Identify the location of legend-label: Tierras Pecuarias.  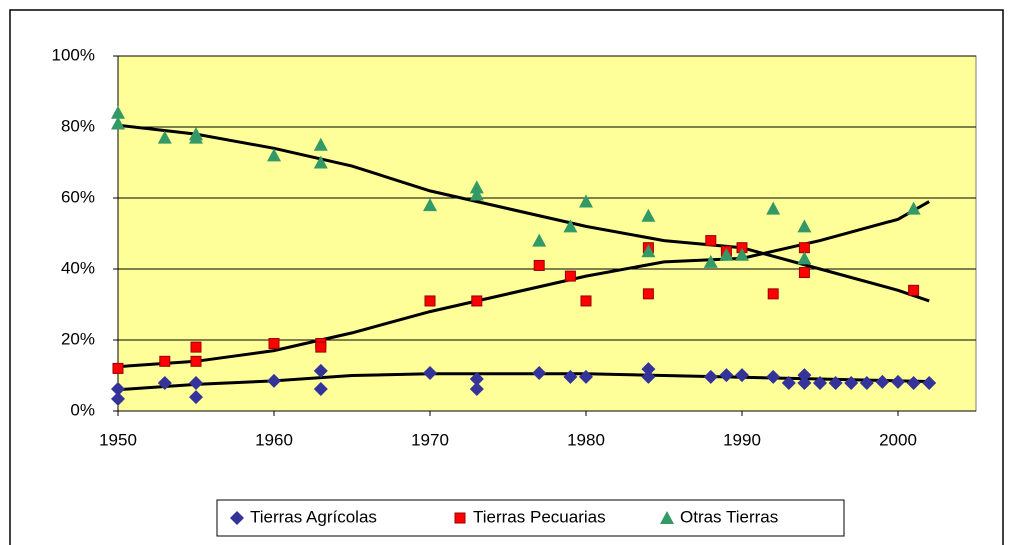
(539, 516).